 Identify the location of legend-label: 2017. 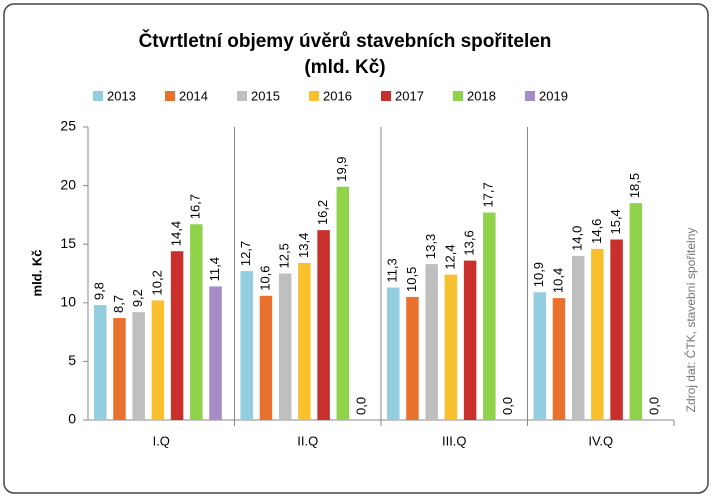
(409, 95).